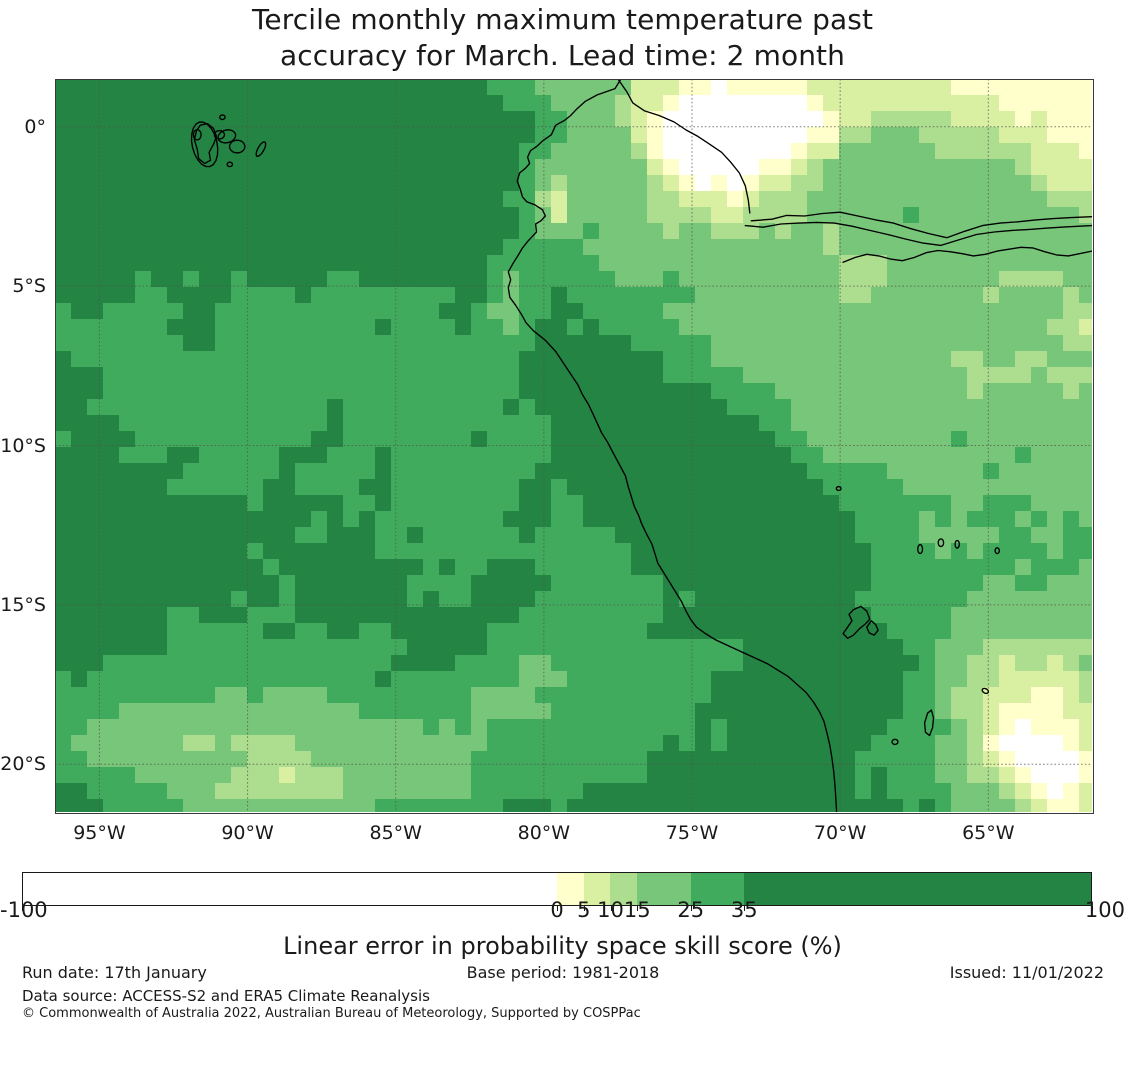 Image resolution: width=1125 pixels, height=1065 pixels. Describe the element at coordinates (23, 604) in the screenshot. I see `latitude-tick-3: 15°S` at that location.